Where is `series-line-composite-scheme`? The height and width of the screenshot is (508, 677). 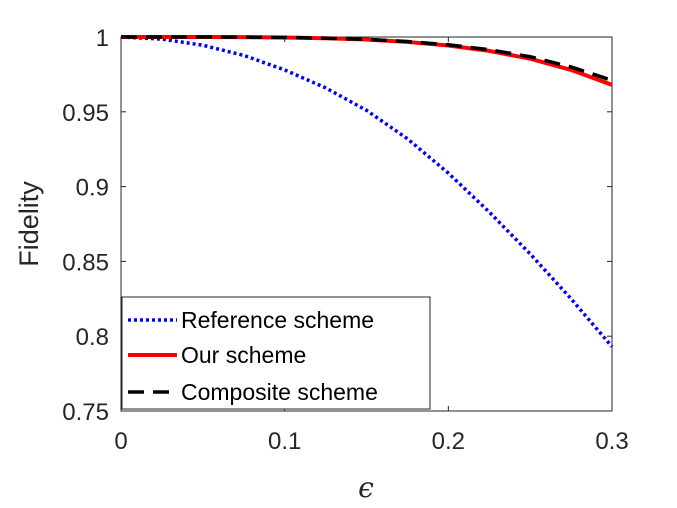 series-line-composite-scheme is located at coordinates (367, 59).